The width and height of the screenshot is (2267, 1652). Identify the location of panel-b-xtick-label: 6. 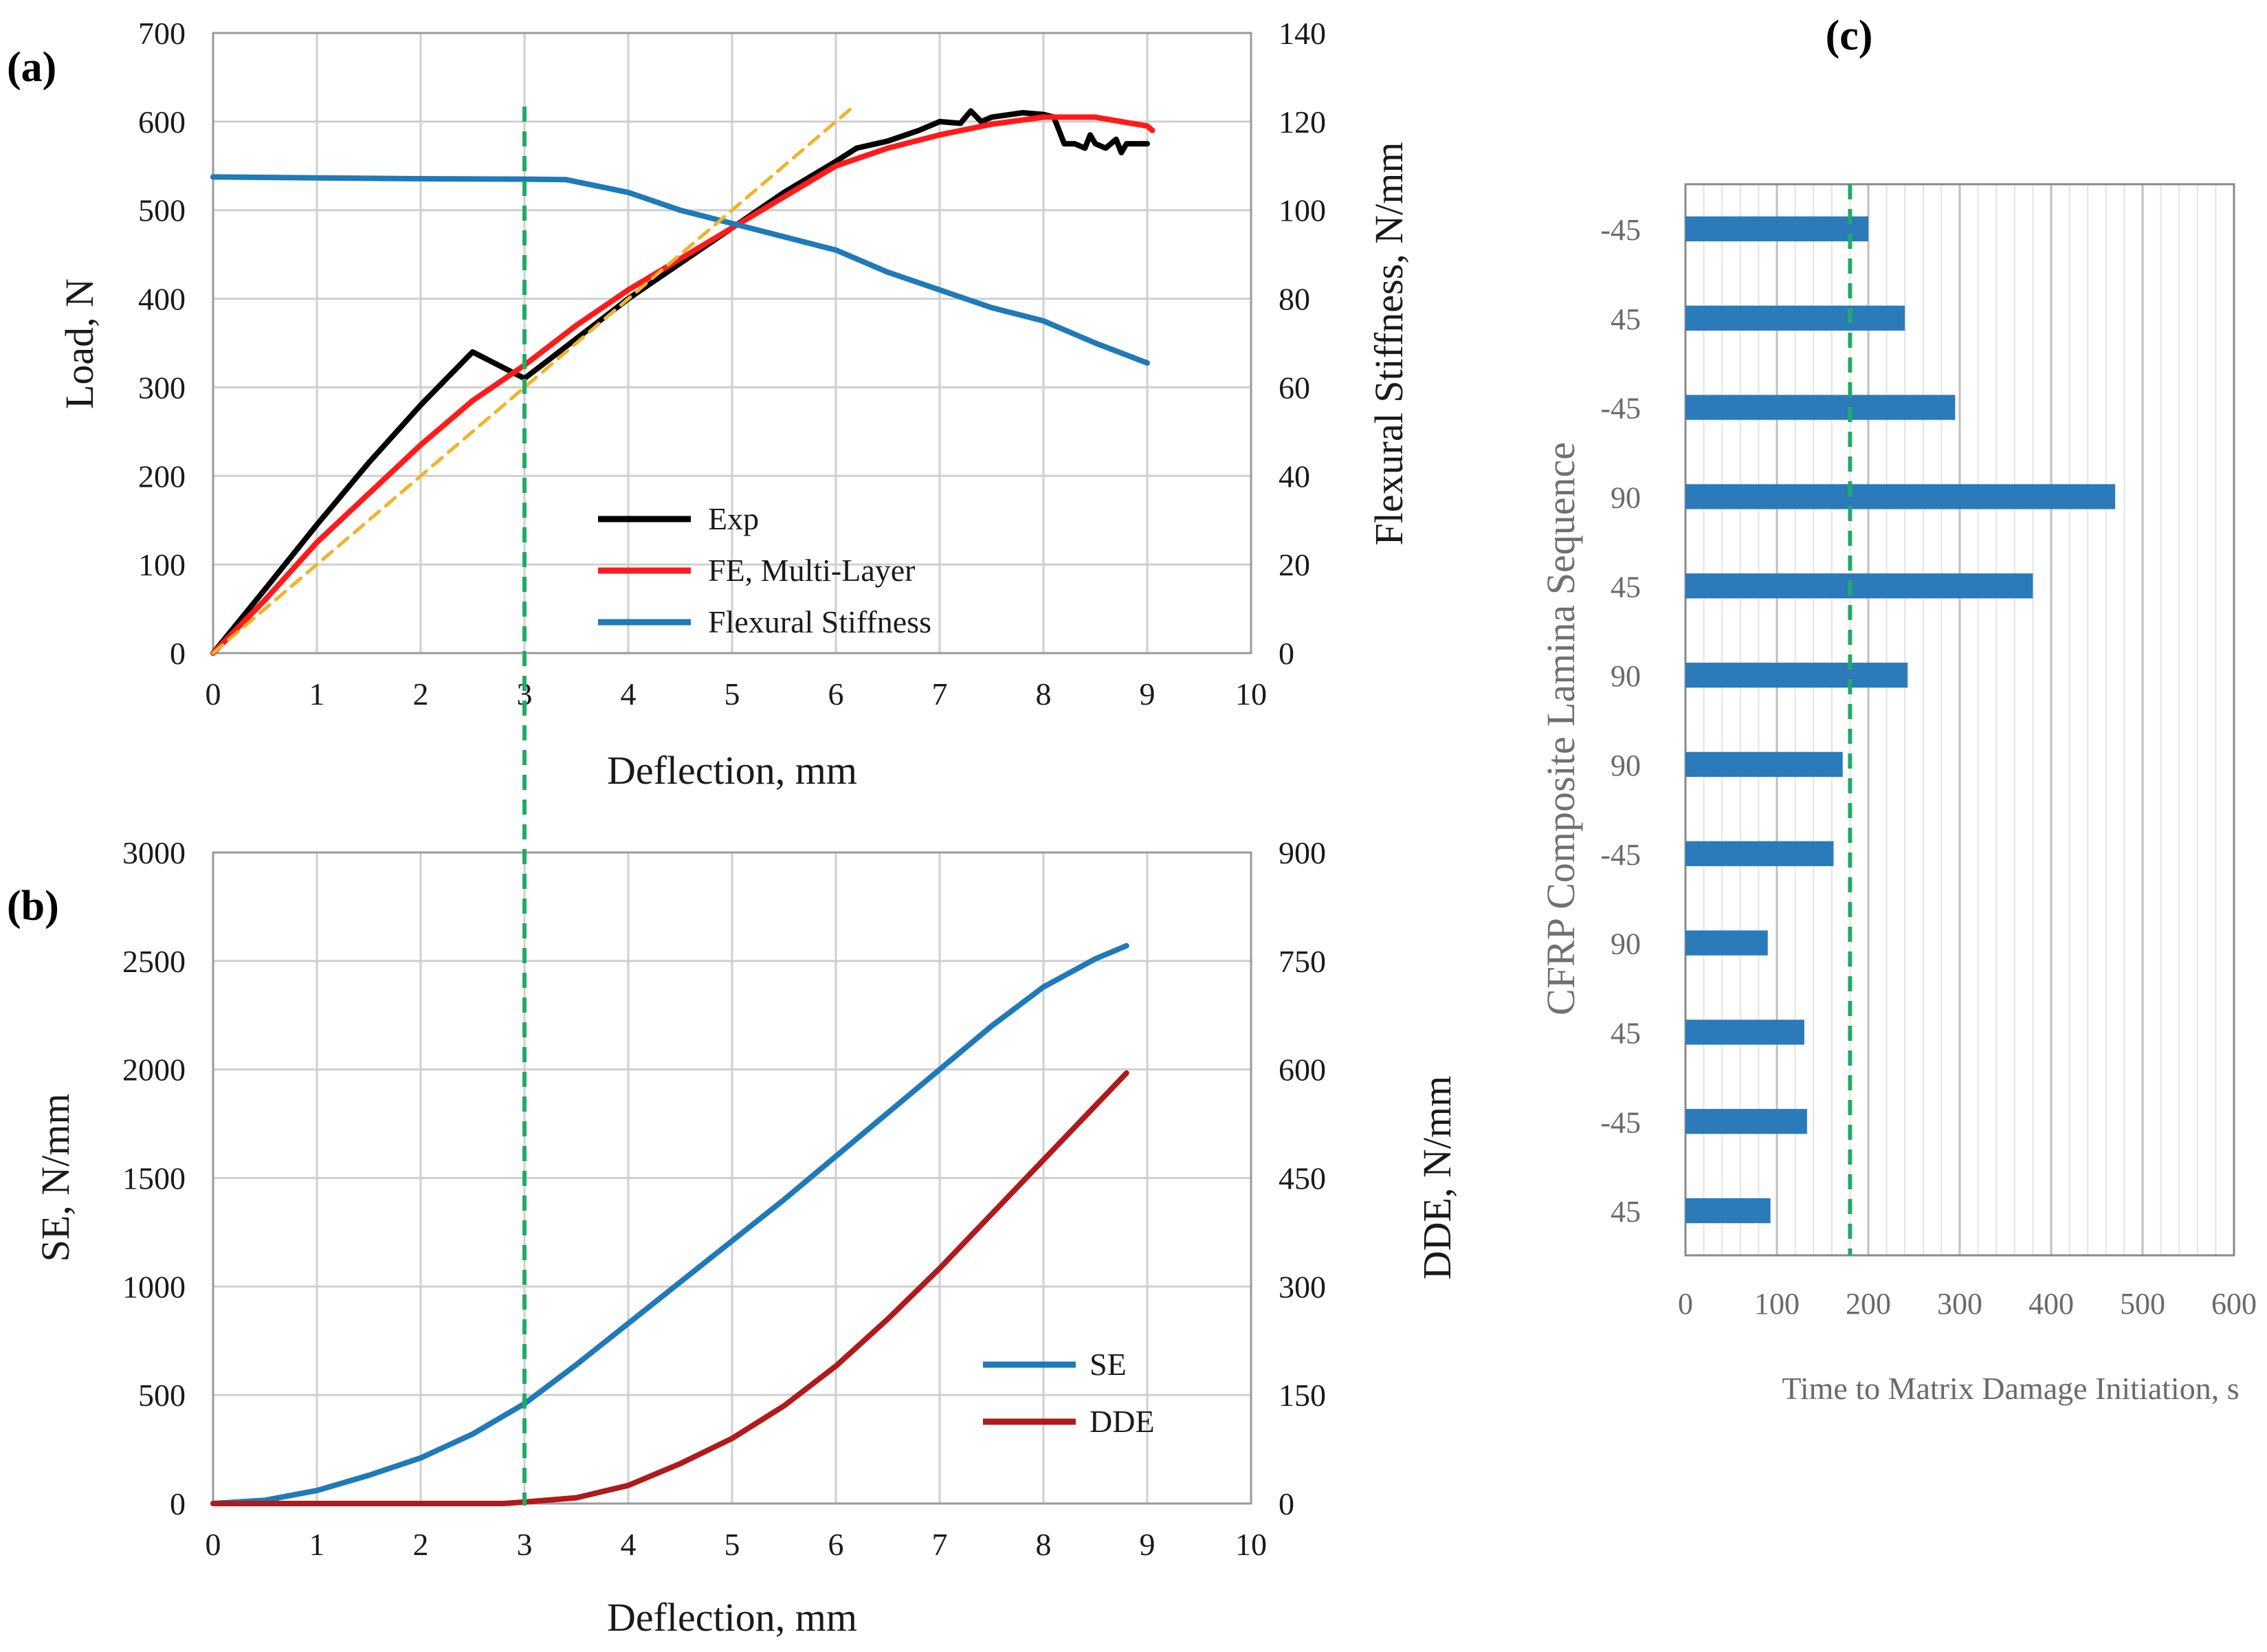
(836, 1544).